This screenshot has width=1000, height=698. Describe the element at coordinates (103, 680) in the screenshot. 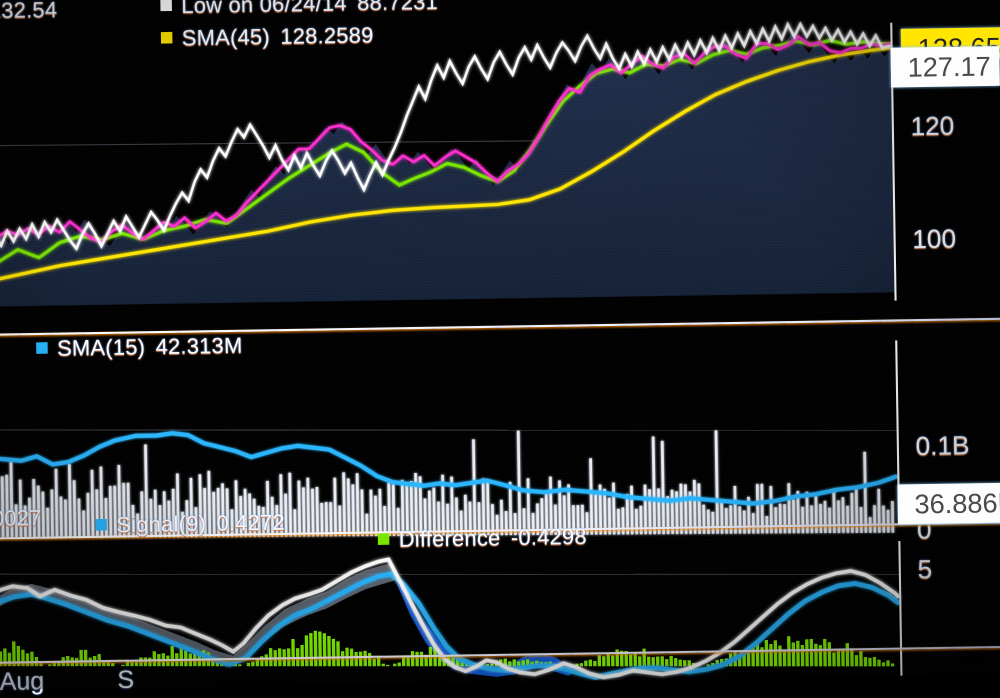

I see `date-axis: Aug S` at that location.